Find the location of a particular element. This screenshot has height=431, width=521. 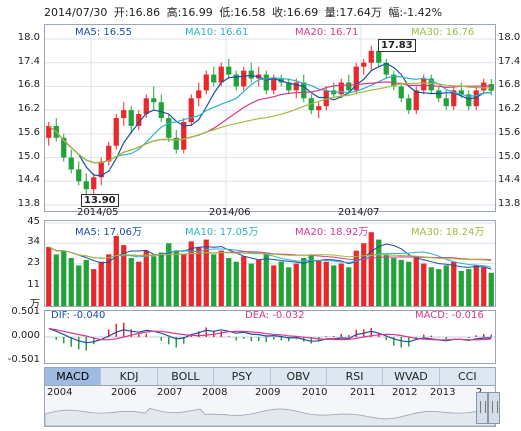

tab-obv: OBV is located at coordinates (299, 376).